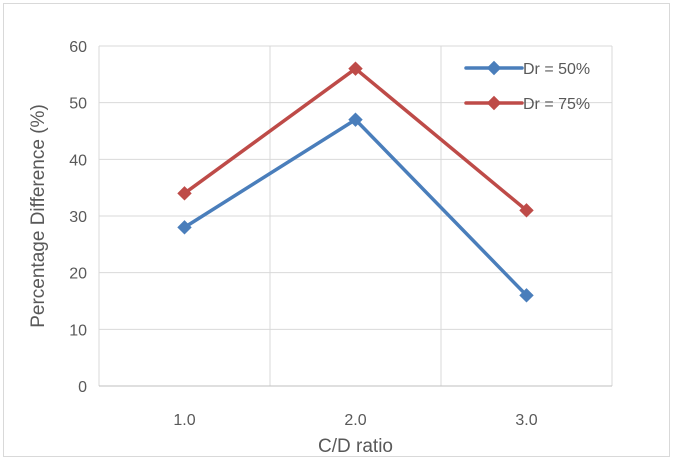 This screenshot has height=460, width=673. Describe the element at coordinates (556, 104) in the screenshot. I see `legend-label: Dr = 75%` at that location.